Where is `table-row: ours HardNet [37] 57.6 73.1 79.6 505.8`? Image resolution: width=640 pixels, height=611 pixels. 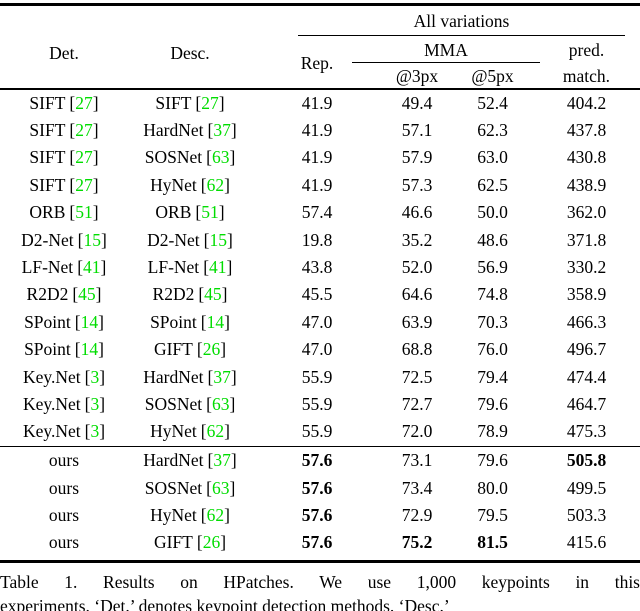 table-row: ours HardNet [37] 57.6 73.1 79.6 505.8 is located at coordinates (320, 460).